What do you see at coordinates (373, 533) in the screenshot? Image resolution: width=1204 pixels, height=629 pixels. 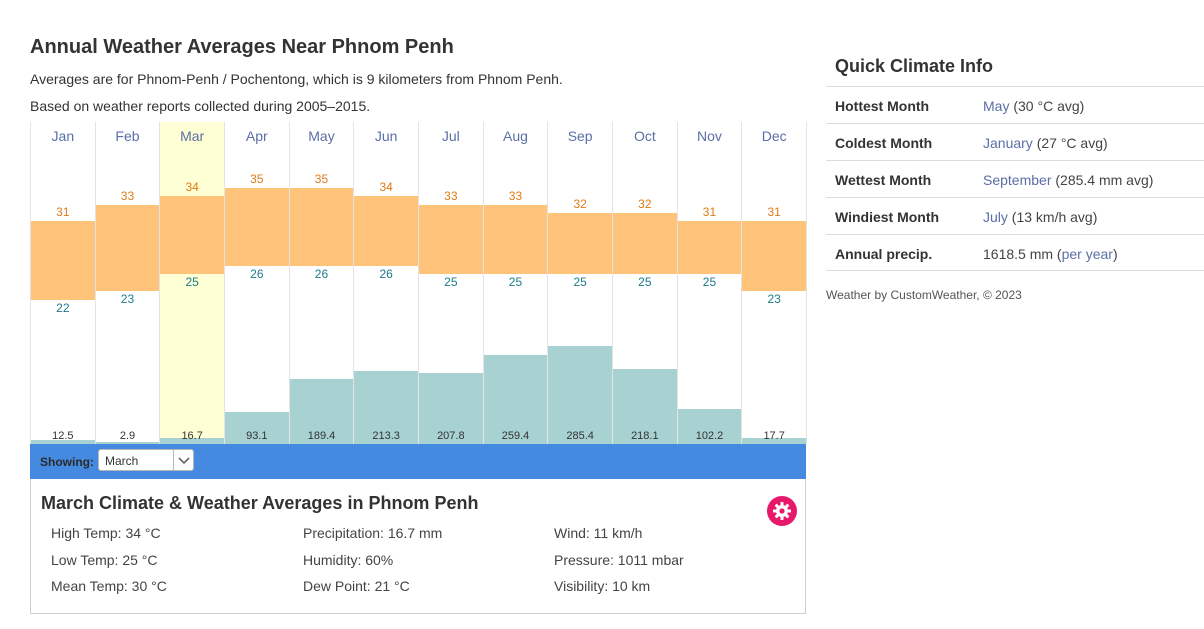 I see `stat-precipitation: Precipitation: 16.7 mm` at bounding box center [373, 533].